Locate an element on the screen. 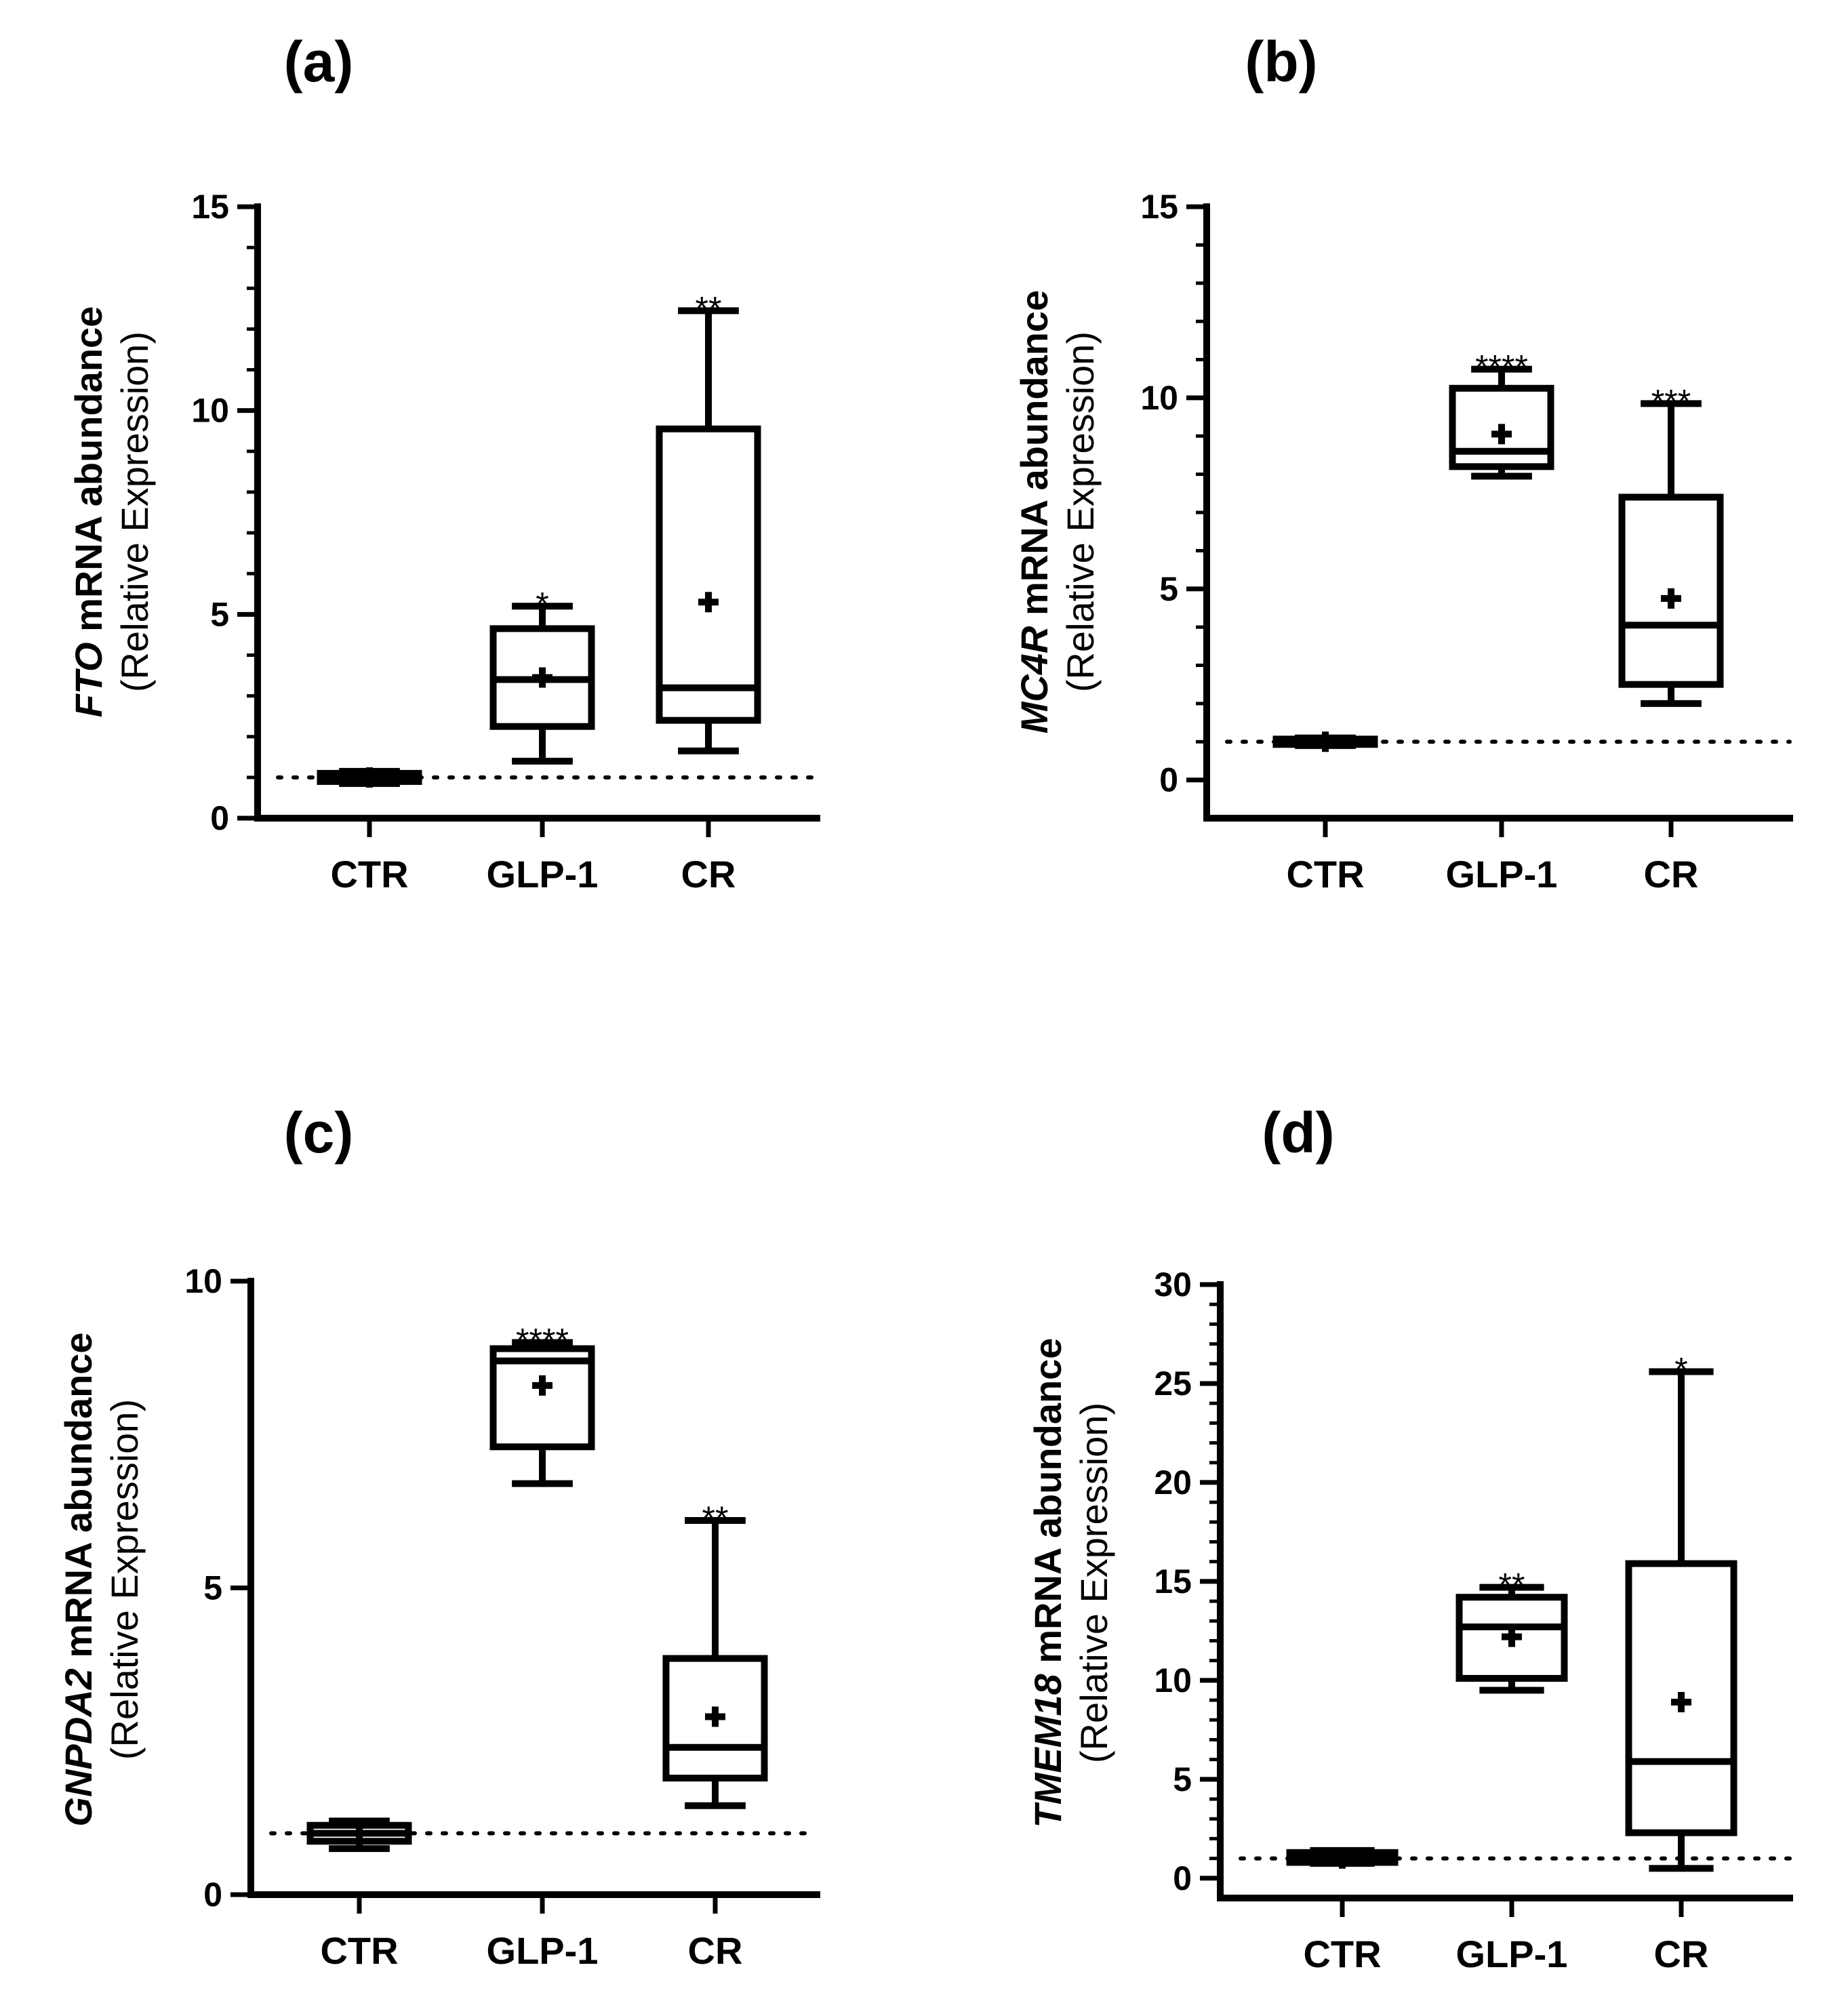  gene-name: TMEM18 is located at coordinates (1047, 1750).